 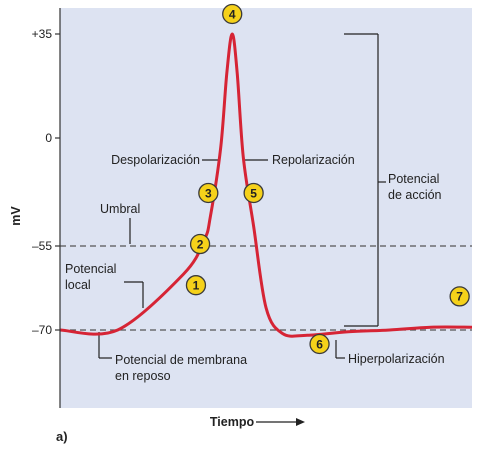 What do you see at coordinates (280, 422) in the screenshot?
I see `x-axis-arrow` at bounding box center [280, 422].